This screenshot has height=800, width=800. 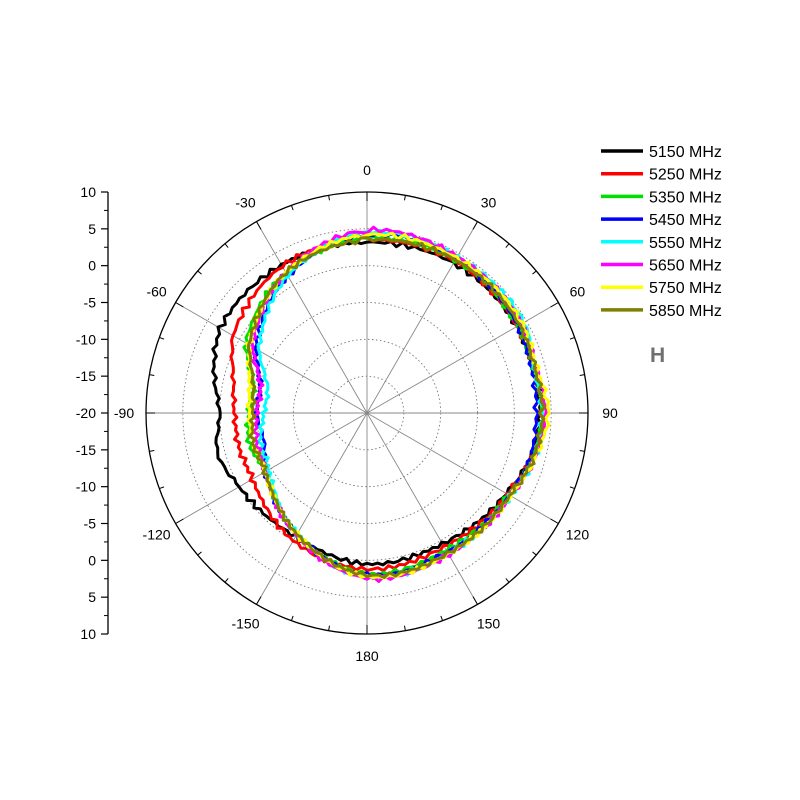 I want to click on angle-tick-label: 30, so click(x=489, y=203).